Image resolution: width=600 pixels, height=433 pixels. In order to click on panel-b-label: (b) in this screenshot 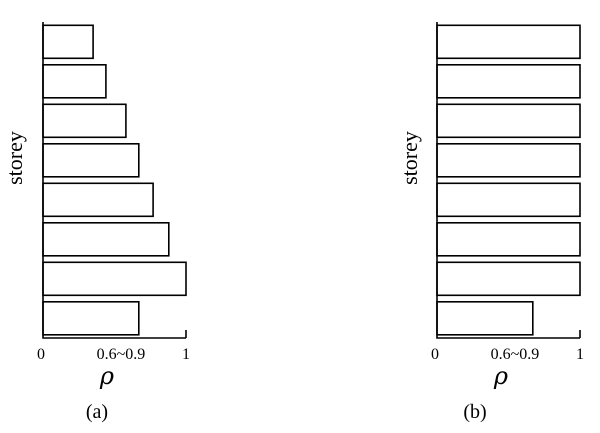, I will do `click(474, 412)`.